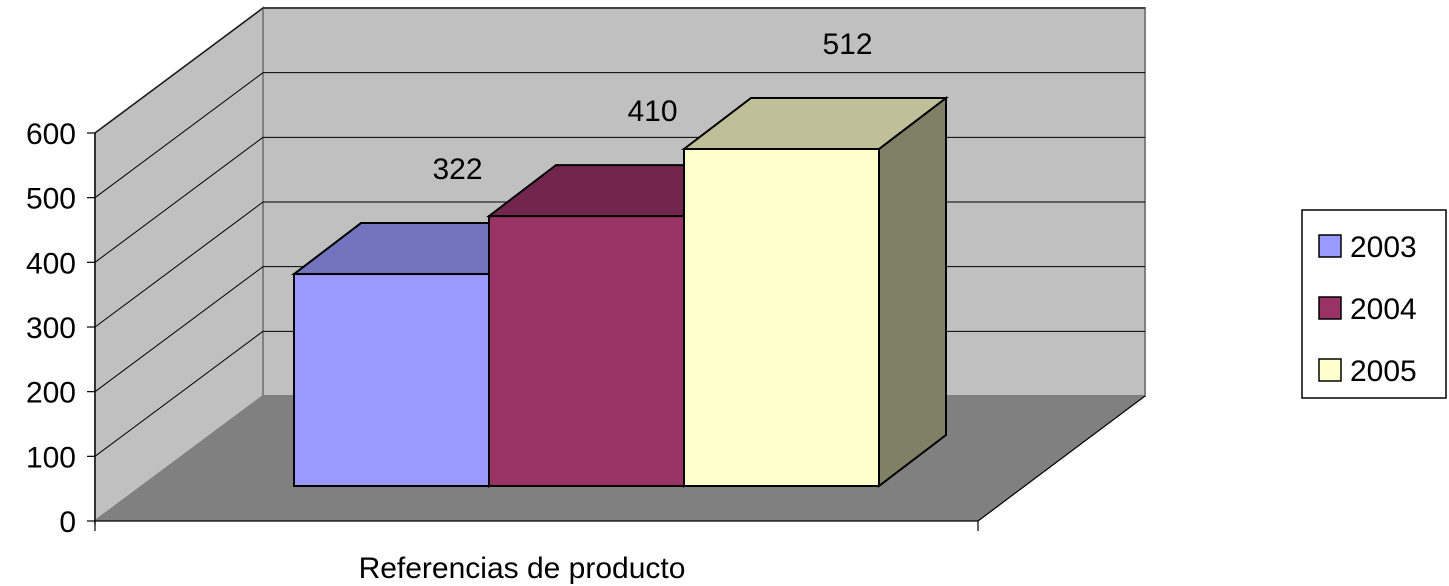  I want to click on y-tick-label: 0, so click(67, 522).